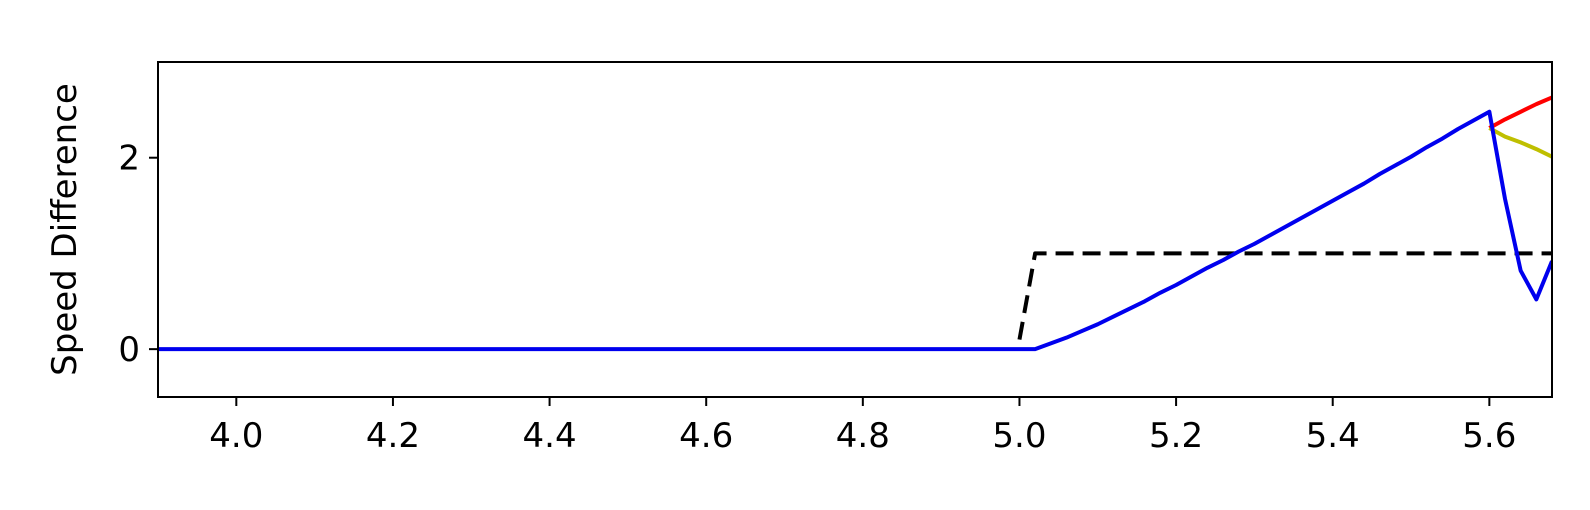  I want to click on y-axis: 02, so click(138, 254).